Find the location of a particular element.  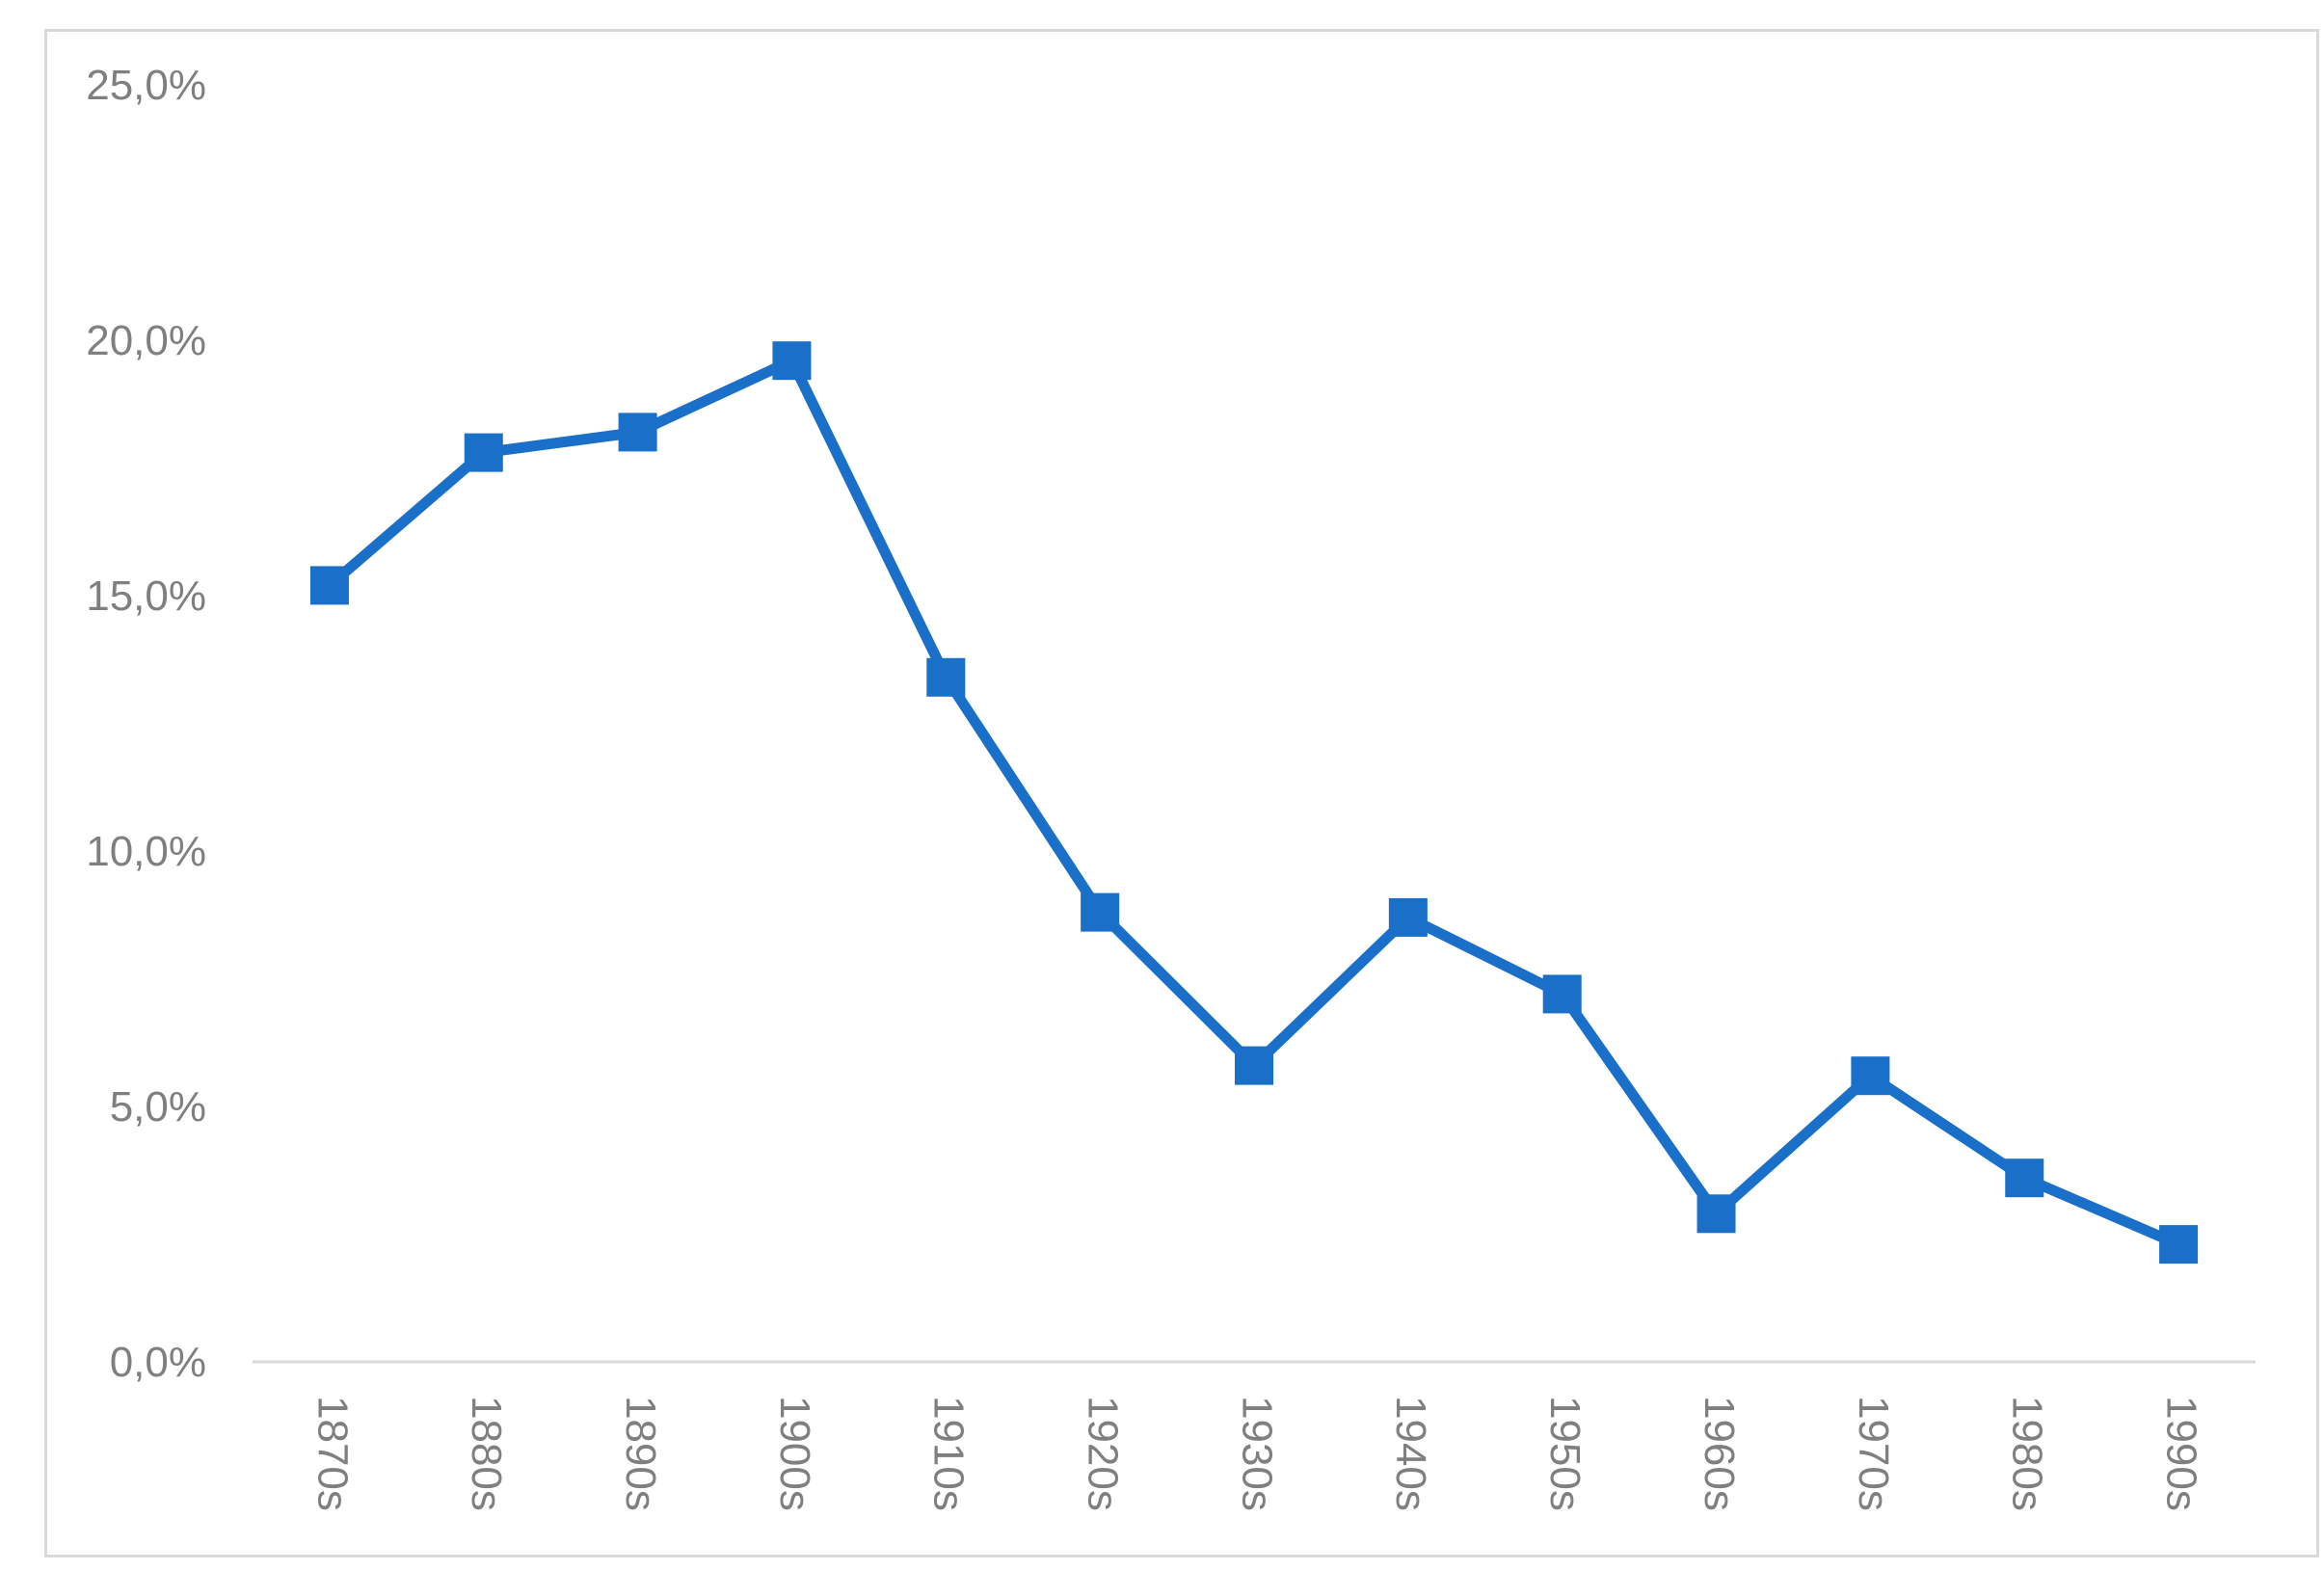

x-tick-label: 1970s is located at coordinates (1873, 1453).